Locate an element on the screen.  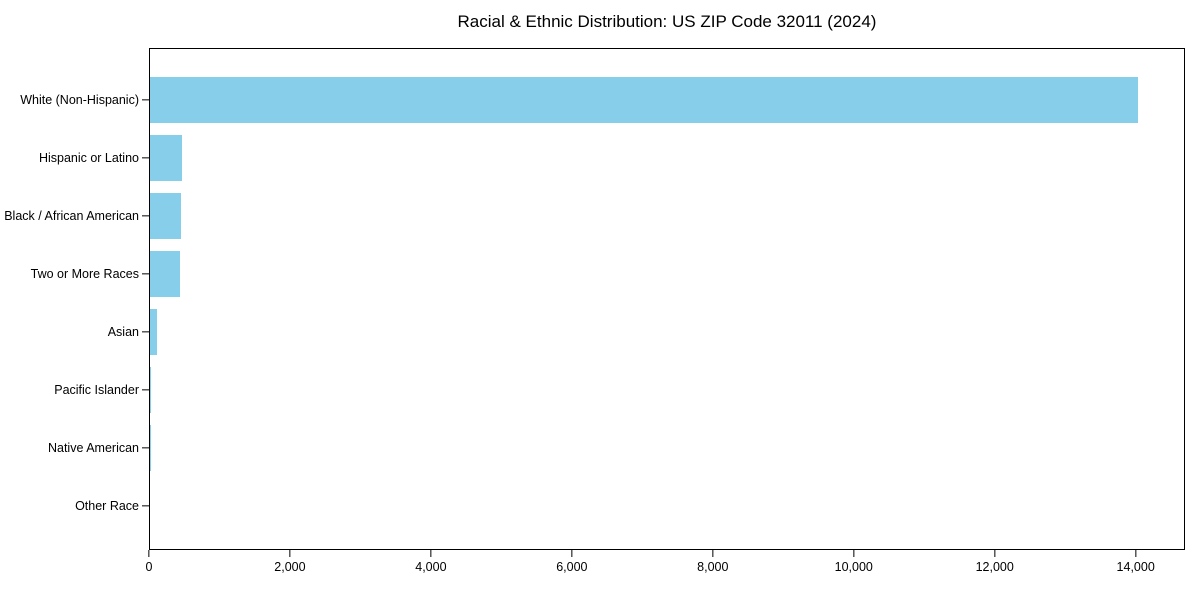
bar-row: Asian is located at coordinates (646, 332).